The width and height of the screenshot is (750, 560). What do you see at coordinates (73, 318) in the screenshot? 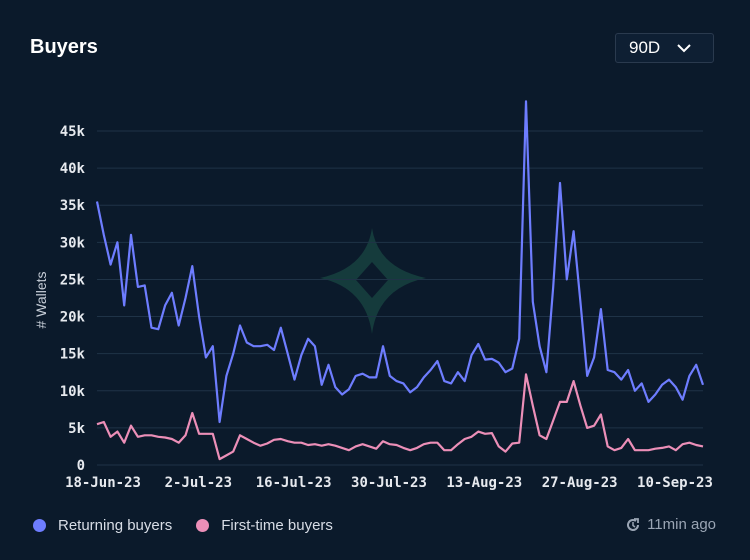
I see `y-tick-label: 20k` at bounding box center [73, 318].